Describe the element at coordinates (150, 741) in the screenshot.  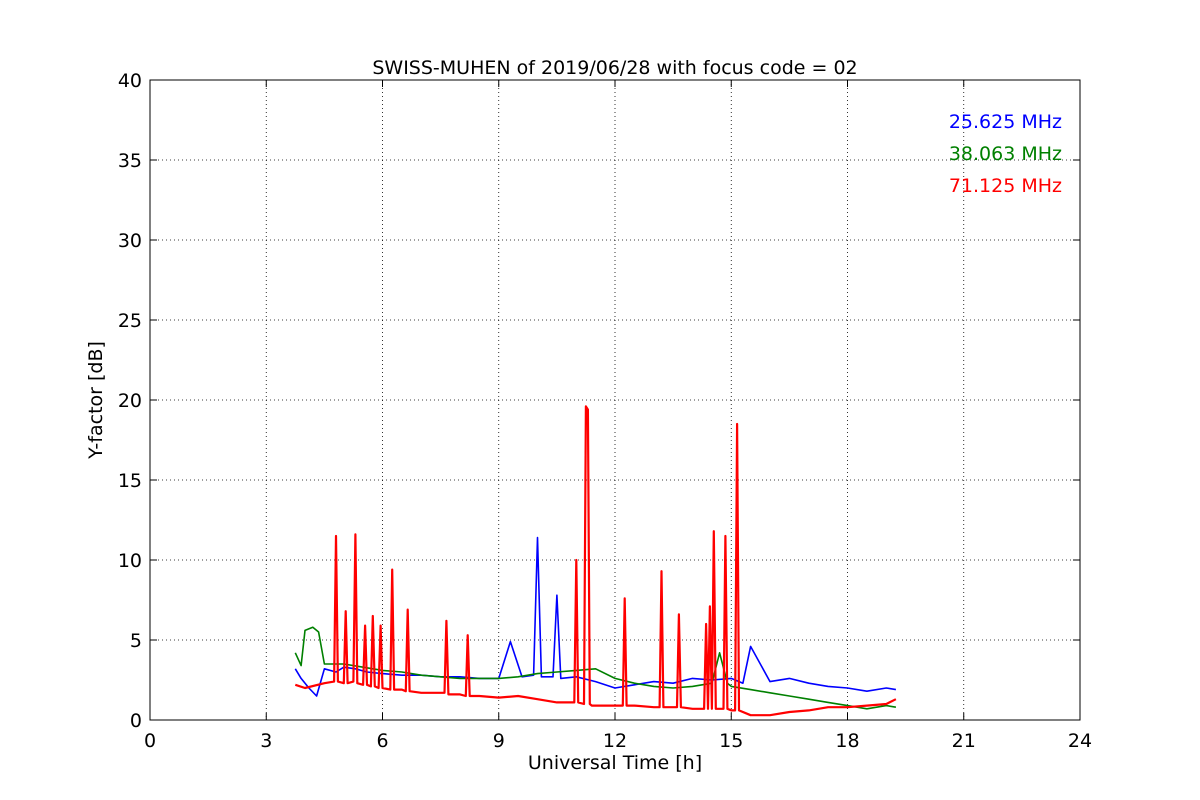
I see `x-tick-label: 0` at that location.